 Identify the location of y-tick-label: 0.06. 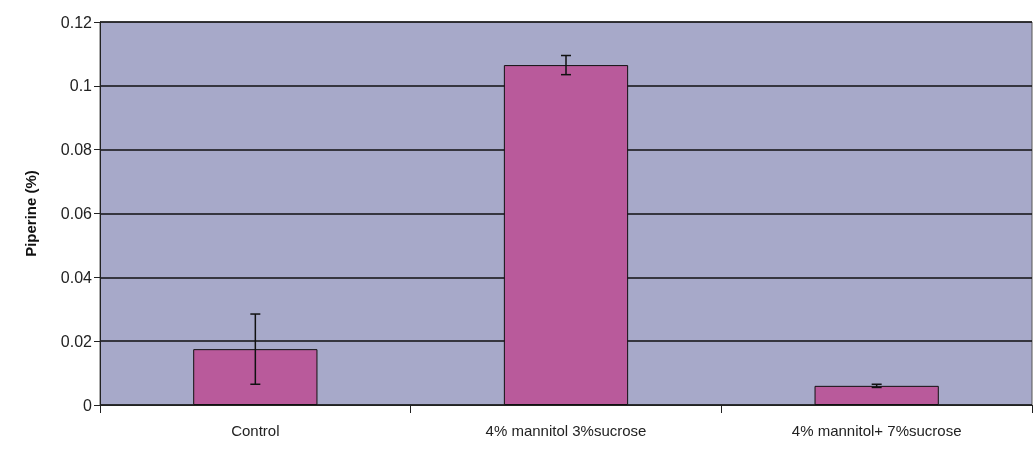
(76, 213).